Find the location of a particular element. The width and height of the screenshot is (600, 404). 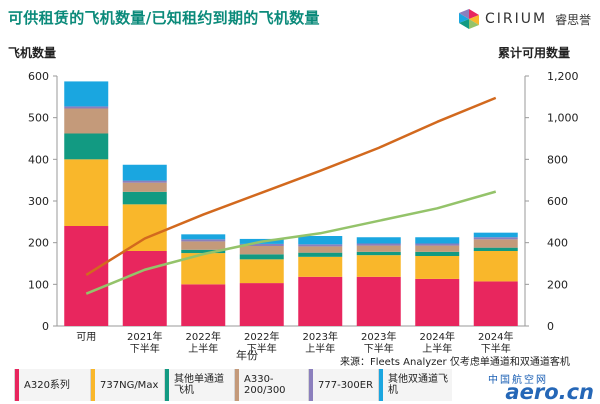

legend-item: A330-200/300 is located at coordinates (271, 385).